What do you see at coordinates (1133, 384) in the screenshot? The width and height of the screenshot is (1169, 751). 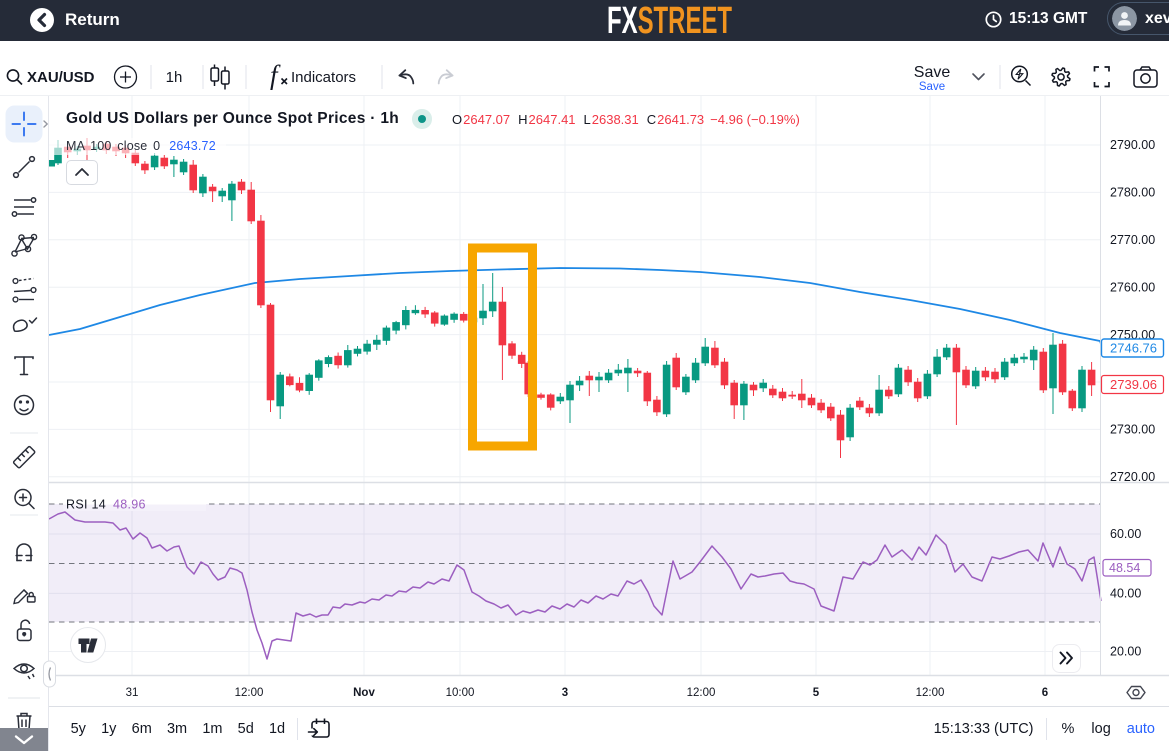 I see `svg-text: 2739.06` at bounding box center [1133, 384].